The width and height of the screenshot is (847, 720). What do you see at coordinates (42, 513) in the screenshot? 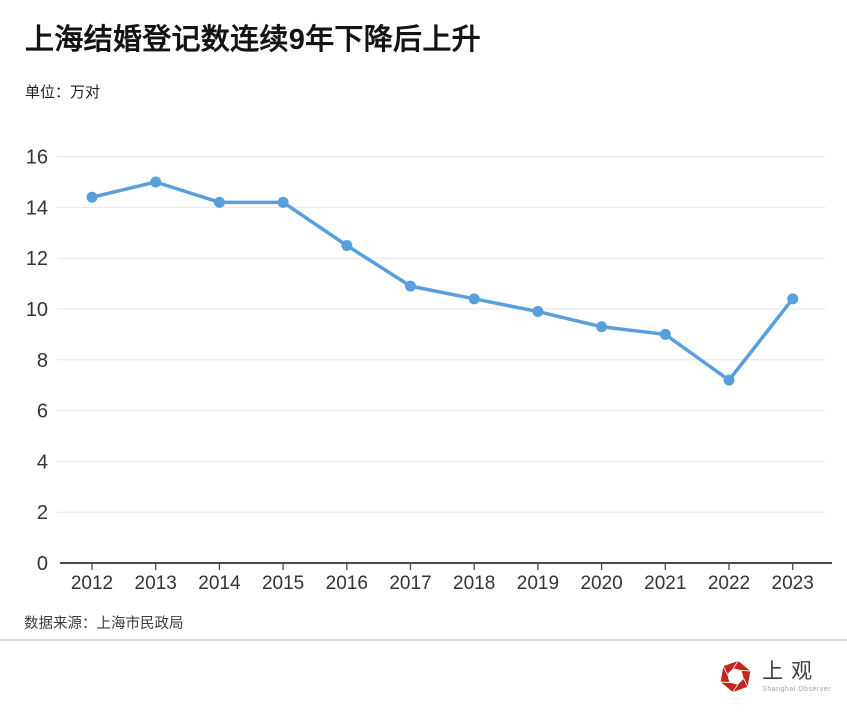
I see `y-axis-tick-label: 2` at bounding box center [42, 513].